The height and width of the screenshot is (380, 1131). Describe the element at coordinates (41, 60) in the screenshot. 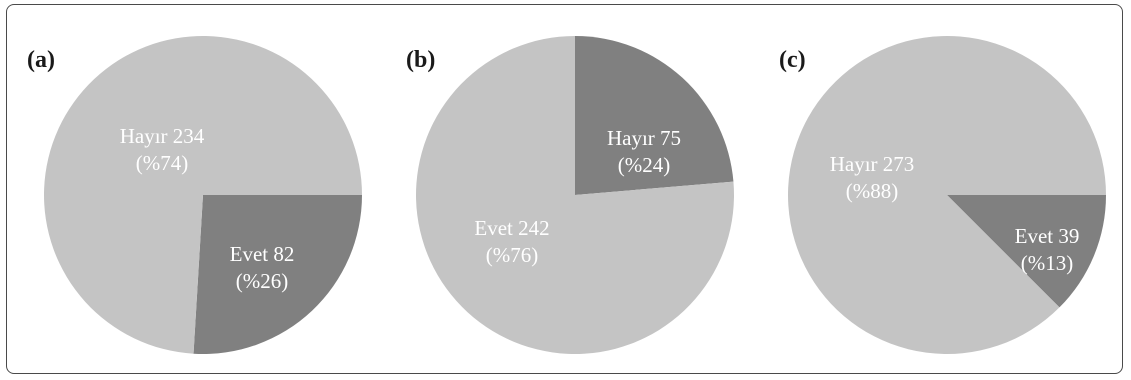

I see `panel-label-a: (a)` at that location.